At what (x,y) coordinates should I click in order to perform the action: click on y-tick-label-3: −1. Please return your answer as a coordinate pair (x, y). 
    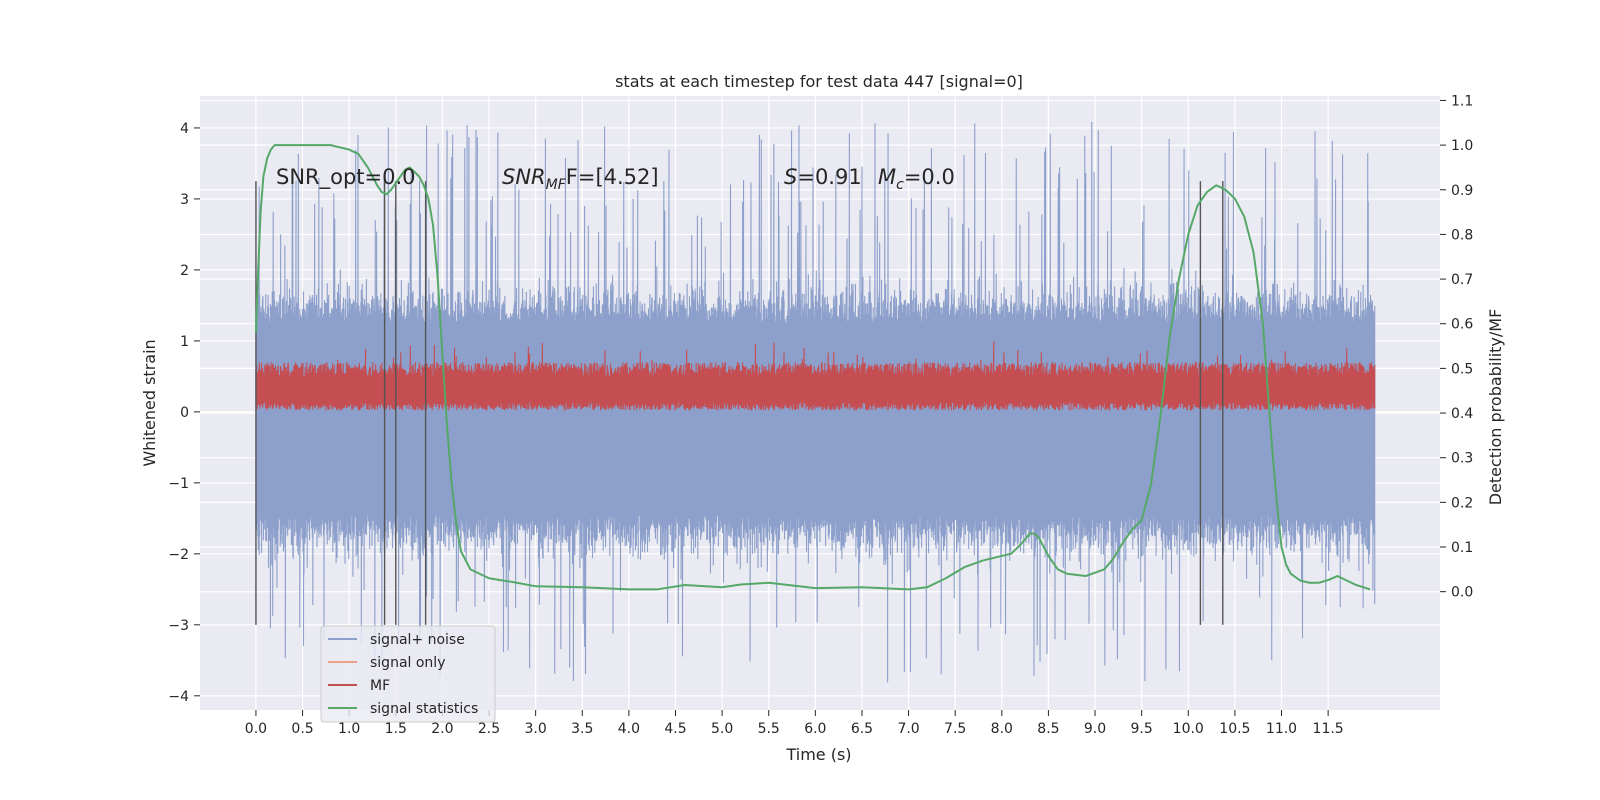
    Looking at the image, I should click on (178, 484).